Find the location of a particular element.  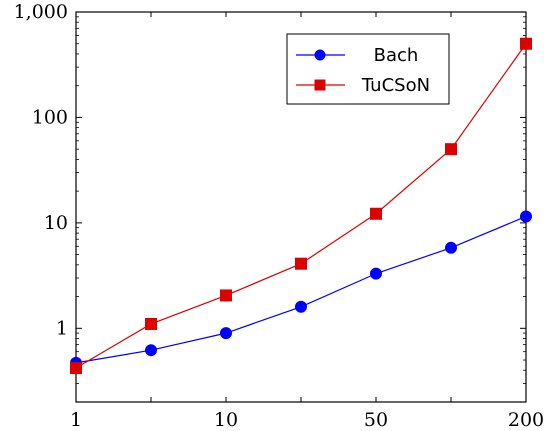

legend: Bach TuCSoN is located at coordinates (368, 69).